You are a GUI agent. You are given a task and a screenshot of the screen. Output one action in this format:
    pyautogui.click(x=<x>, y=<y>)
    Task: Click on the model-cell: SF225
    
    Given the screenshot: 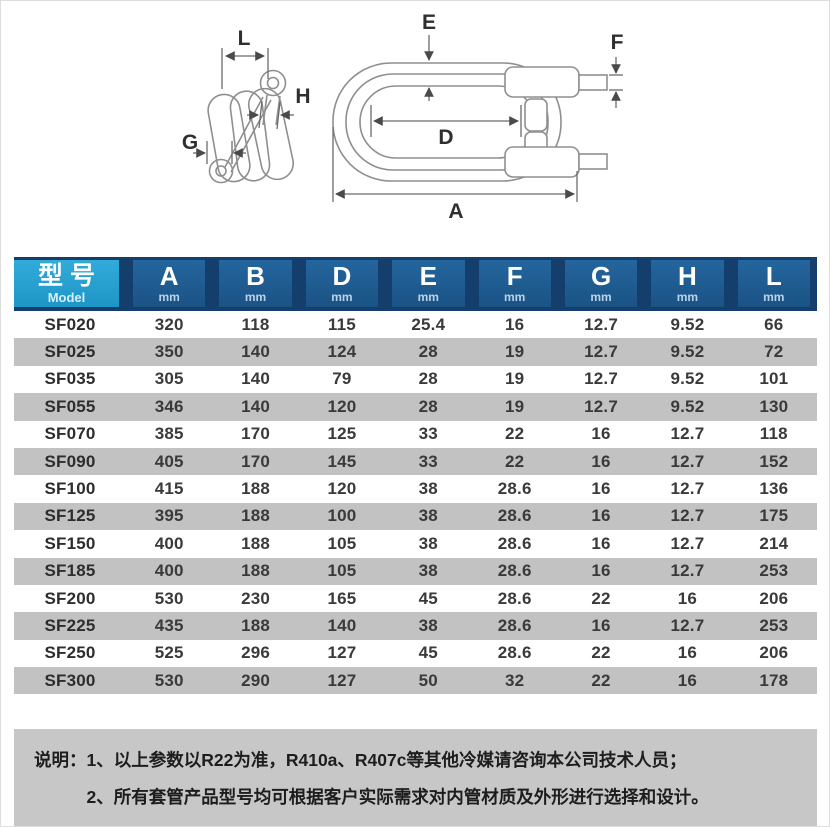 What is the action you would take?
    pyautogui.click(x=70, y=625)
    